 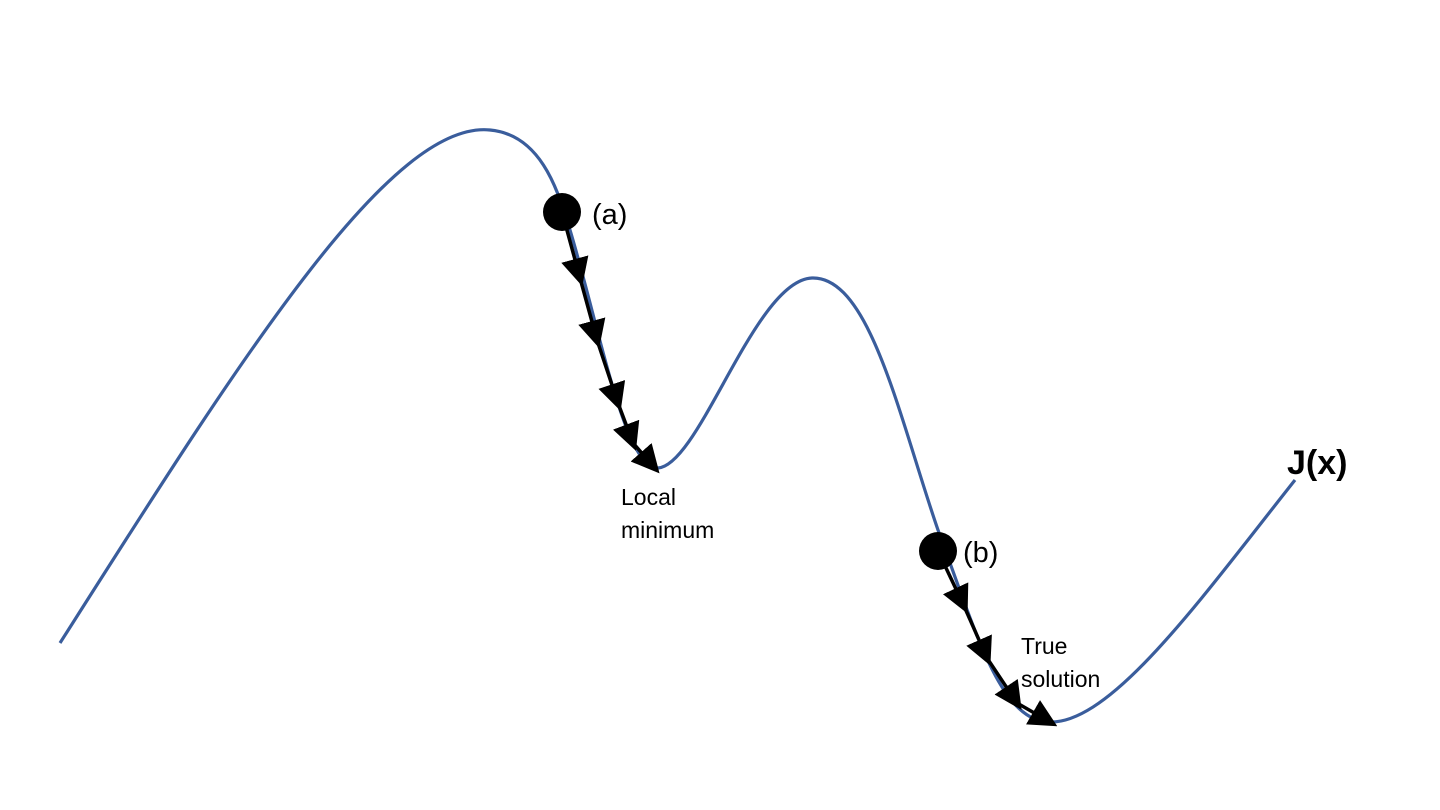 I want to click on local-minimum-label-line2: minimum, so click(x=667, y=530).